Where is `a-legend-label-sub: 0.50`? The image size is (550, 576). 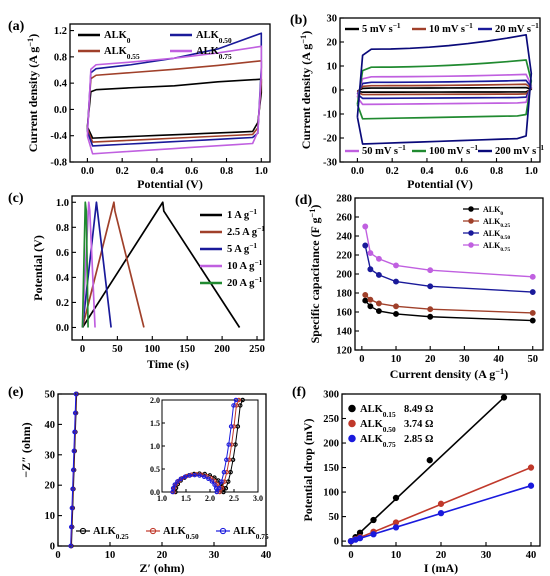 a-legend-label-sub: 0.50 is located at coordinates (225, 40).